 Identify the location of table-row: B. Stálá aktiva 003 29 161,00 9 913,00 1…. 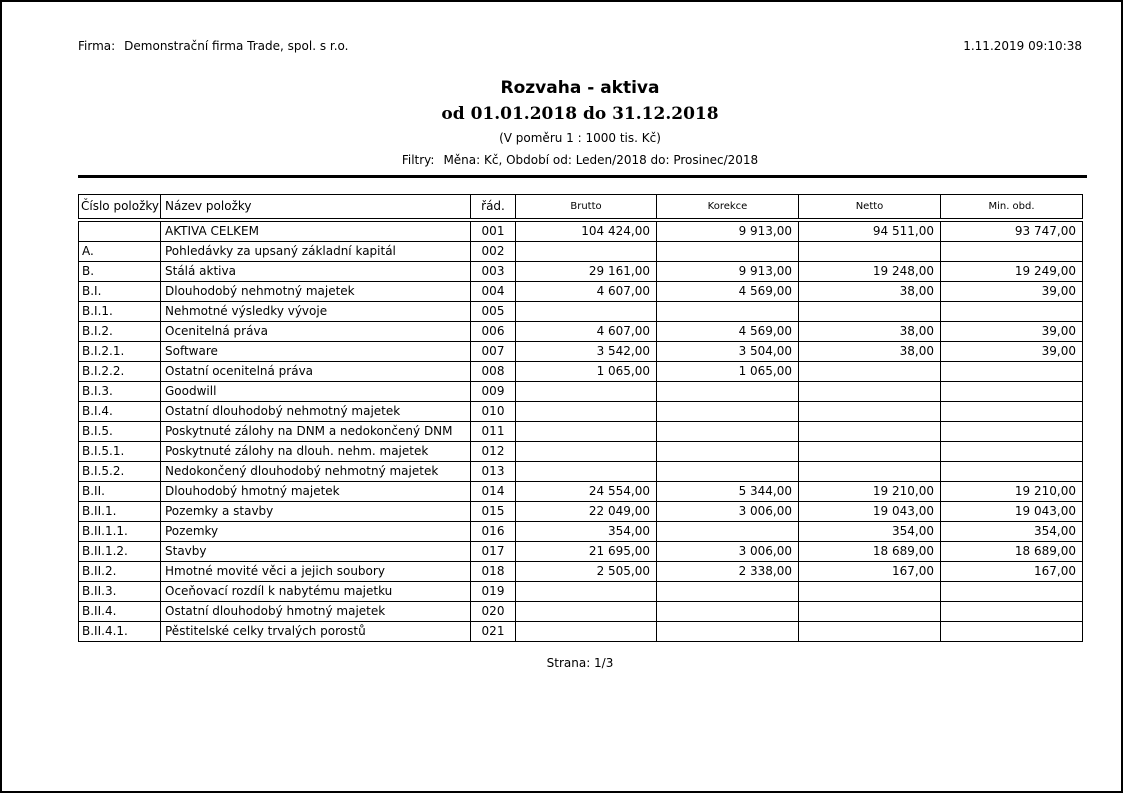
(580, 271).